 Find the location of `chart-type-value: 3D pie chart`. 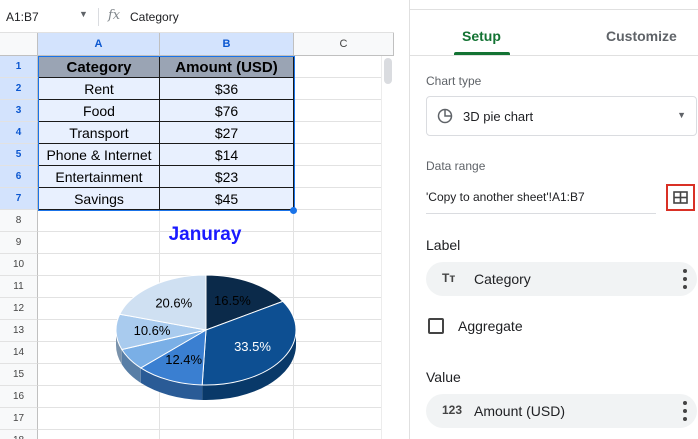

chart-type-value: 3D pie chart is located at coordinates (498, 116).